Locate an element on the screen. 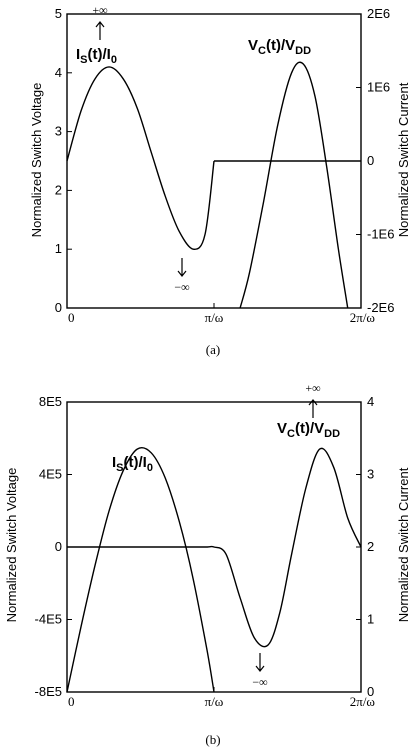 This screenshot has height=753, width=417. annotation-minus-infinity-b: −∞ is located at coordinates (259, 682).